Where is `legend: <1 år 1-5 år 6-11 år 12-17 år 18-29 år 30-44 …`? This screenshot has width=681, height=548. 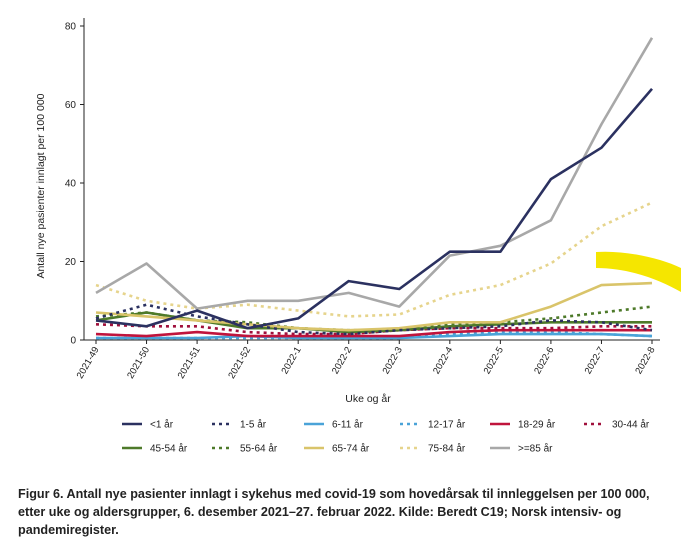 legend: <1 år 1-5 år 6-11 år 12-17 år 18-29 år 30-44 … is located at coordinates (386, 437).